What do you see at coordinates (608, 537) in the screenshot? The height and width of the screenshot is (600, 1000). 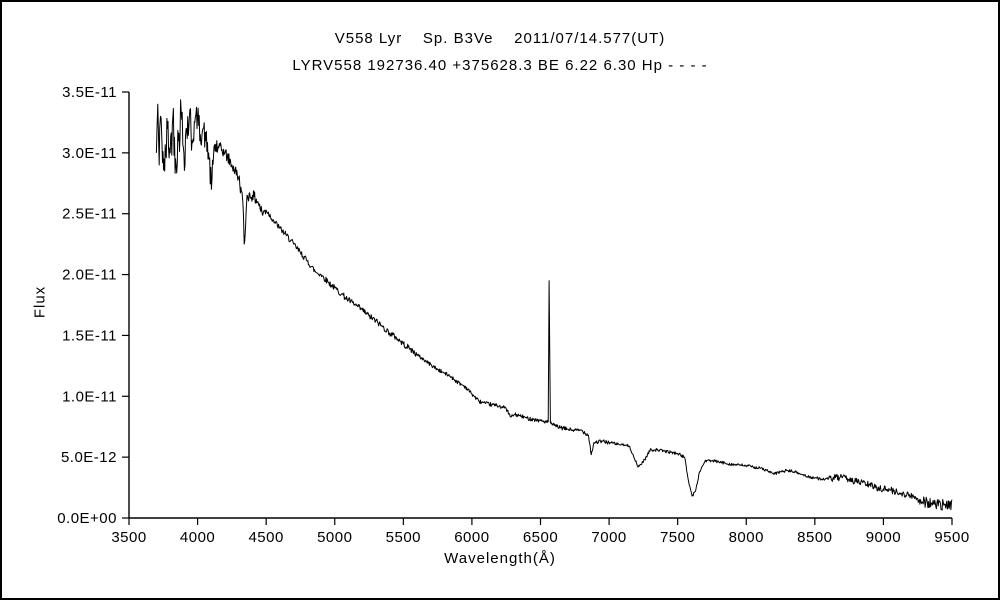 I see `x-tick-label: 7000` at bounding box center [608, 537].